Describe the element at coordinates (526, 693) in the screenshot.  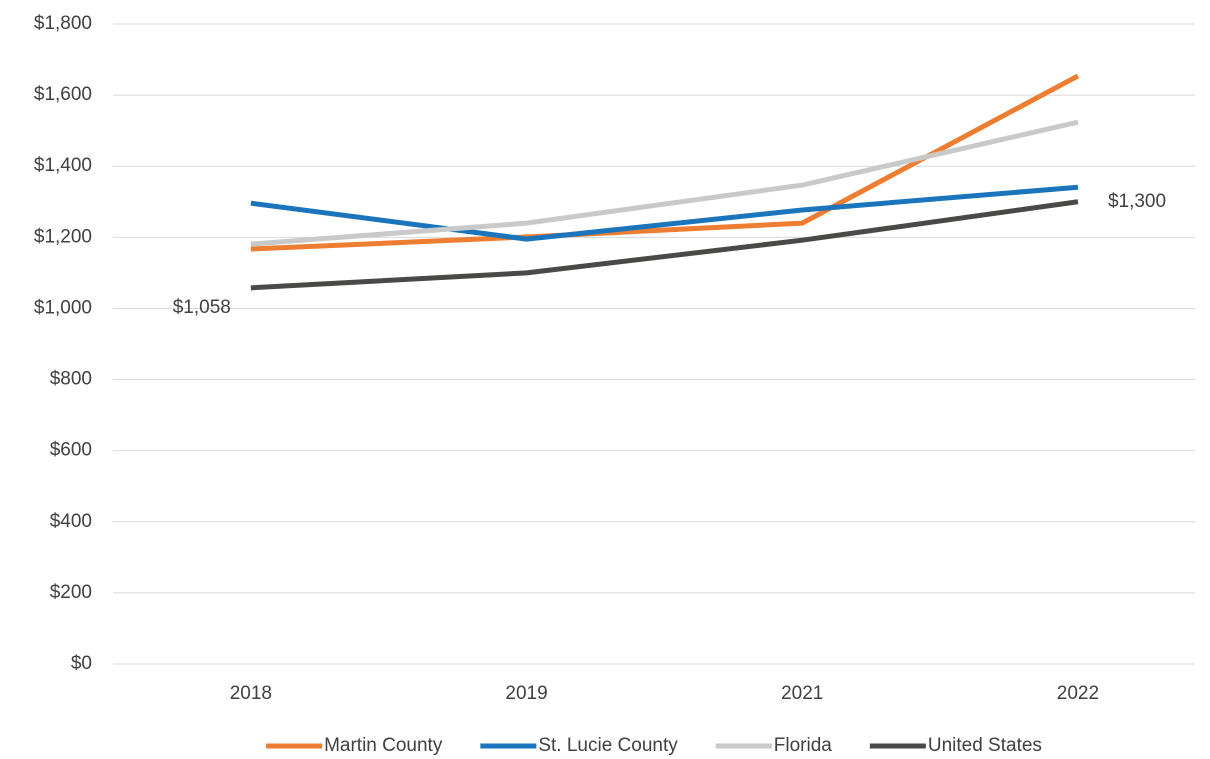
I see `x-tick-label: 2019` at that location.